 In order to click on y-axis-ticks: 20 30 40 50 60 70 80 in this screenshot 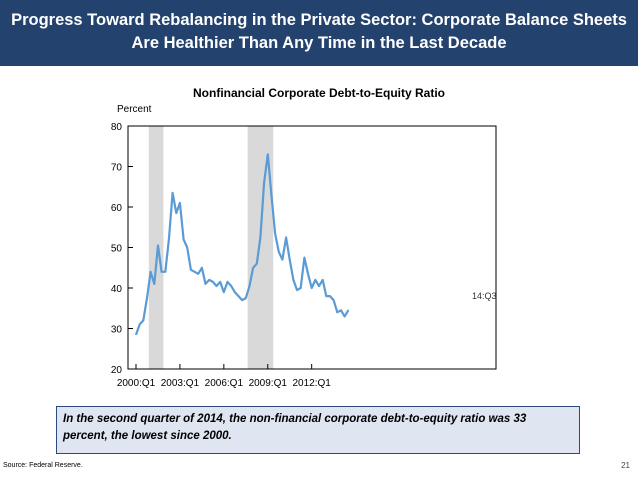, I will do `click(122, 249)`.